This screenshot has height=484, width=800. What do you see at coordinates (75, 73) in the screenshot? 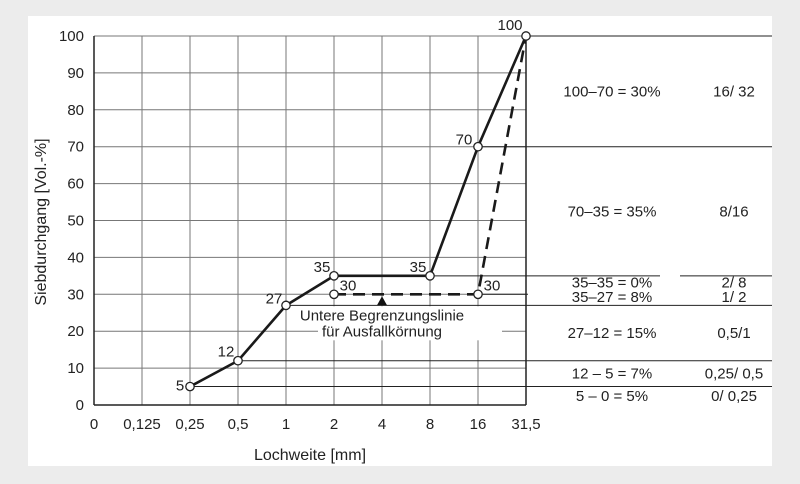
I see `y-tick-label: 90` at bounding box center [75, 73].